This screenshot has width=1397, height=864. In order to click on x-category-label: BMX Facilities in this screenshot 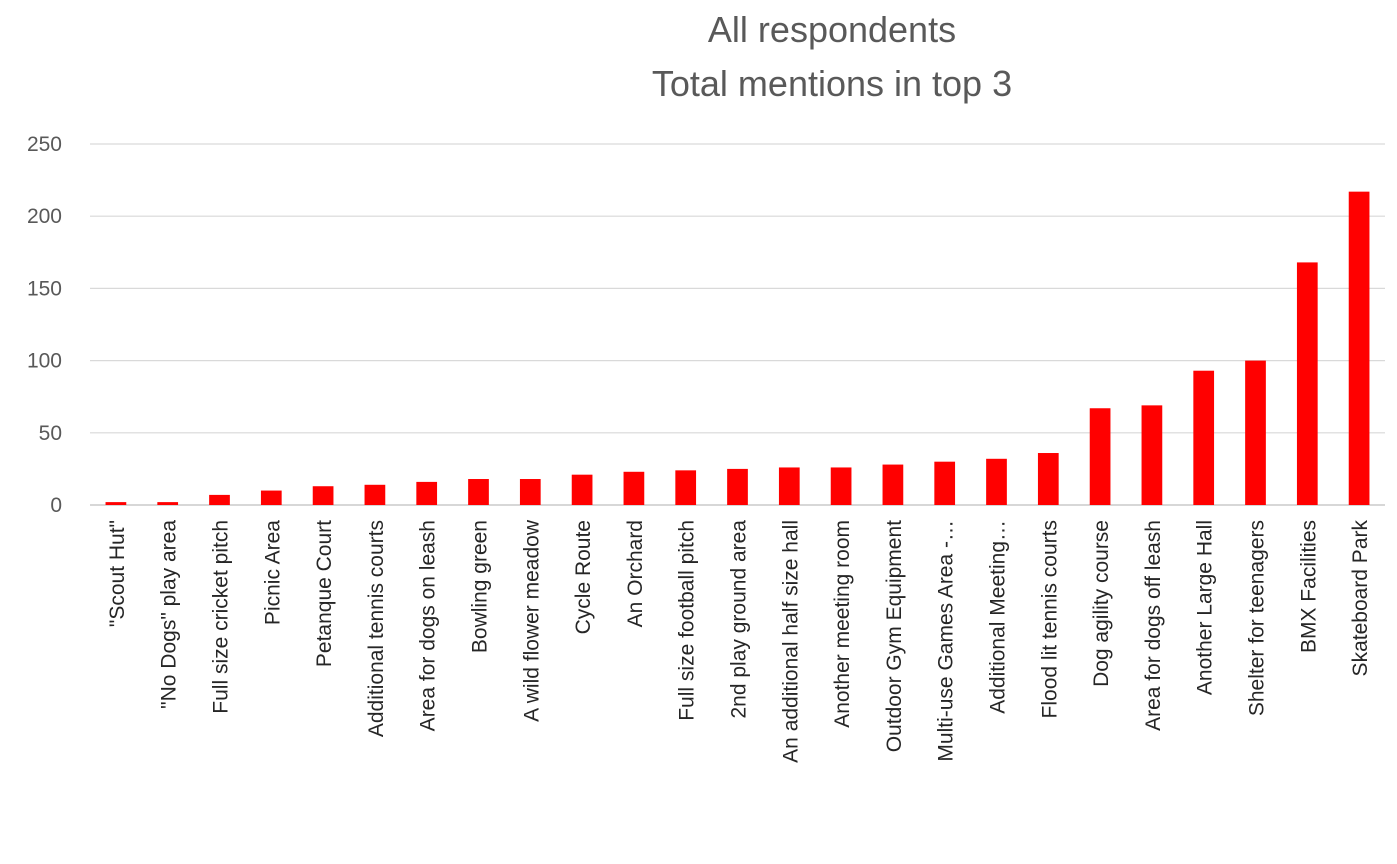, I will do `click(1308, 586)`.